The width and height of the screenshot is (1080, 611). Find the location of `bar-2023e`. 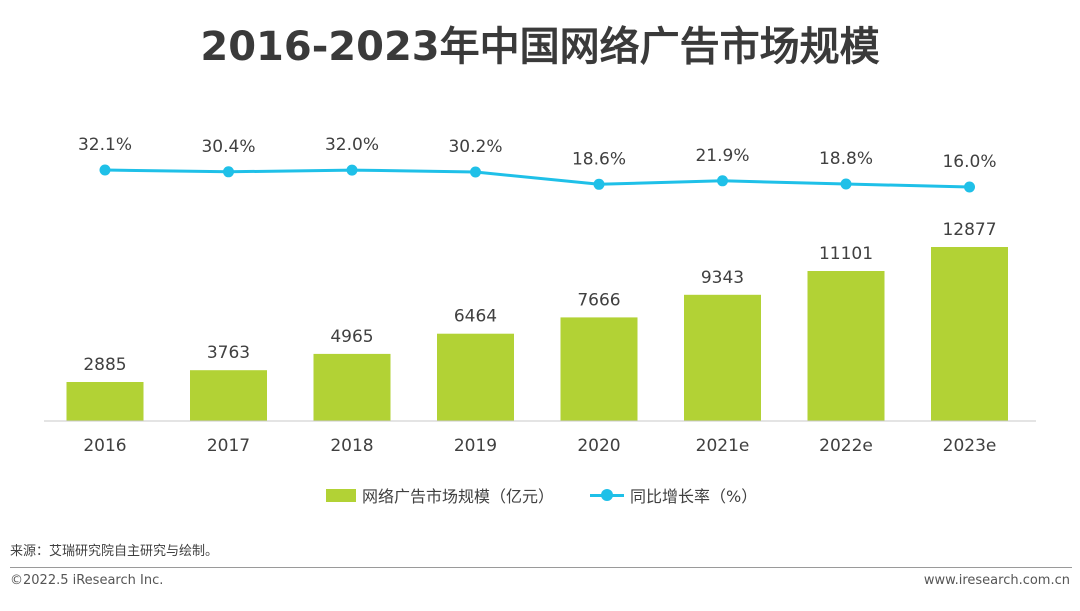

bar-2023e is located at coordinates (969, 334).